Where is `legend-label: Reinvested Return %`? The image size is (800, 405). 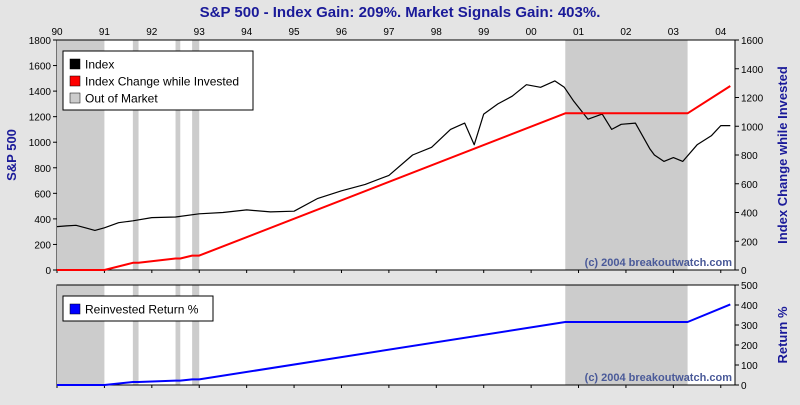
legend-label: Reinvested Return % is located at coordinates (142, 310).